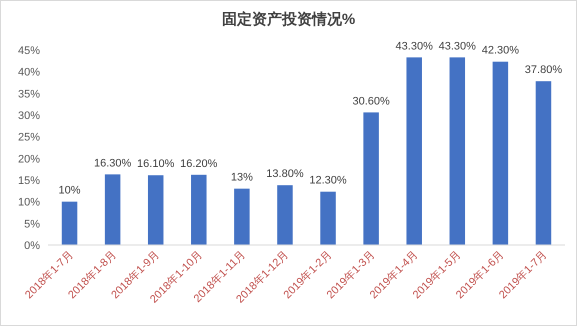  I want to click on y-tick-label: 30%, so click(29, 116).